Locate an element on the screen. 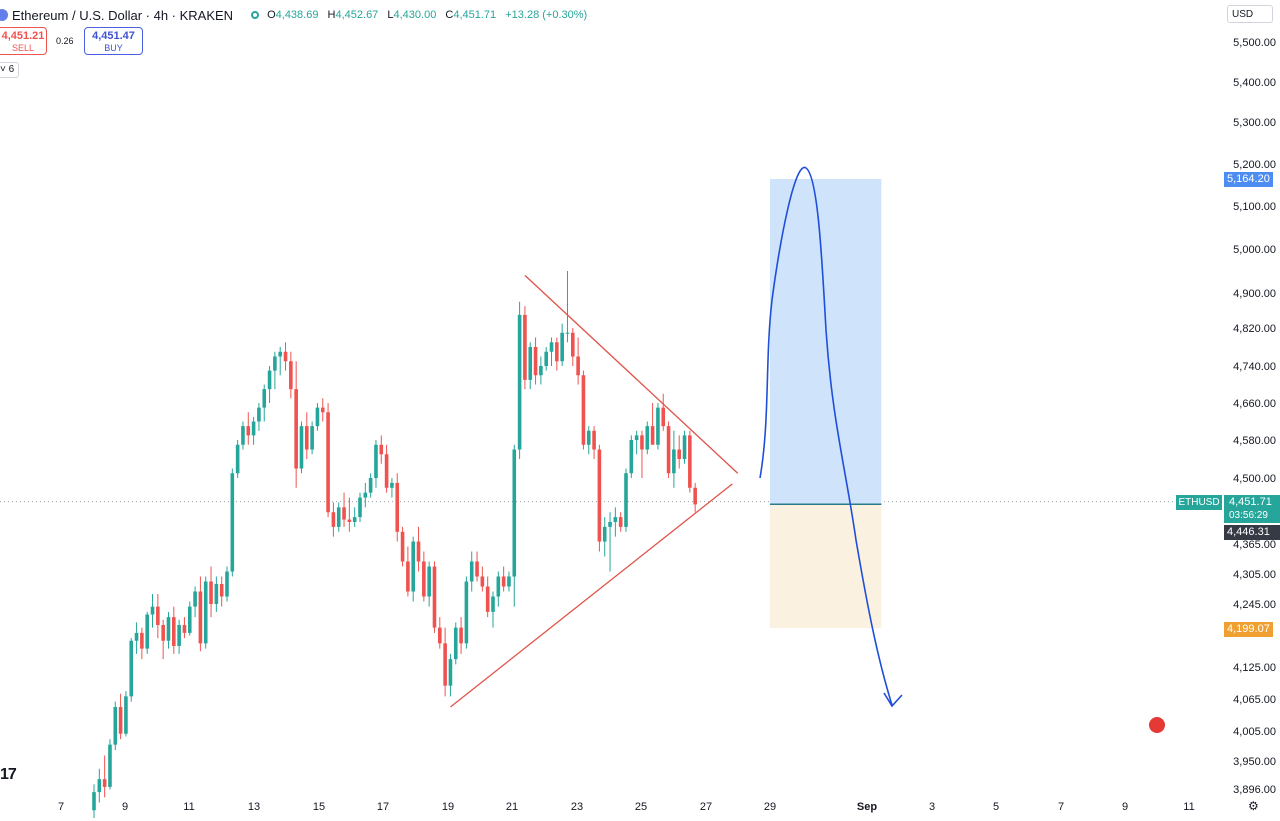 The width and height of the screenshot is (1280, 821). price-axis-label: 4,365.00 is located at coordinates (1254, 545).